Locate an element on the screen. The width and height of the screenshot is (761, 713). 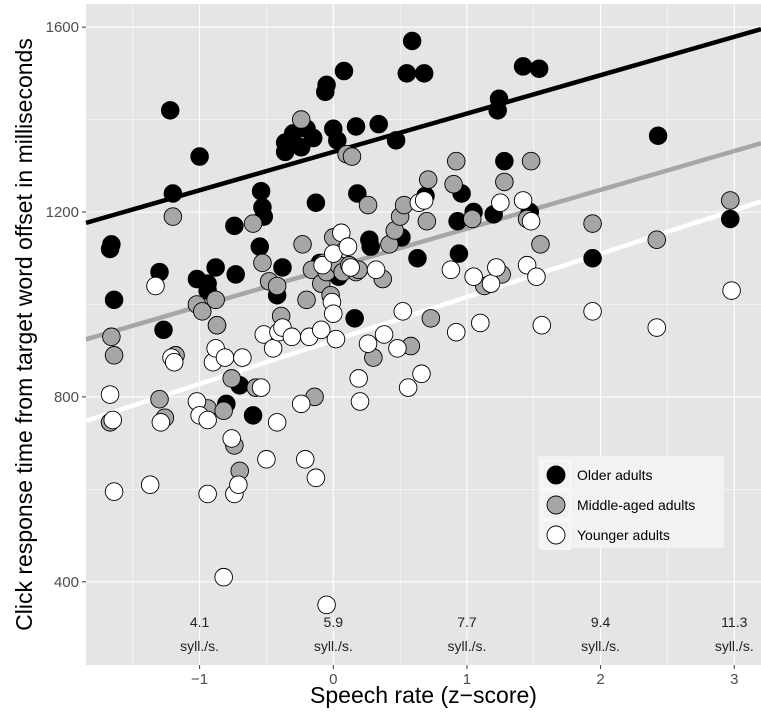
annotation-rate: 11.3 is located at coordinates (734, 622).